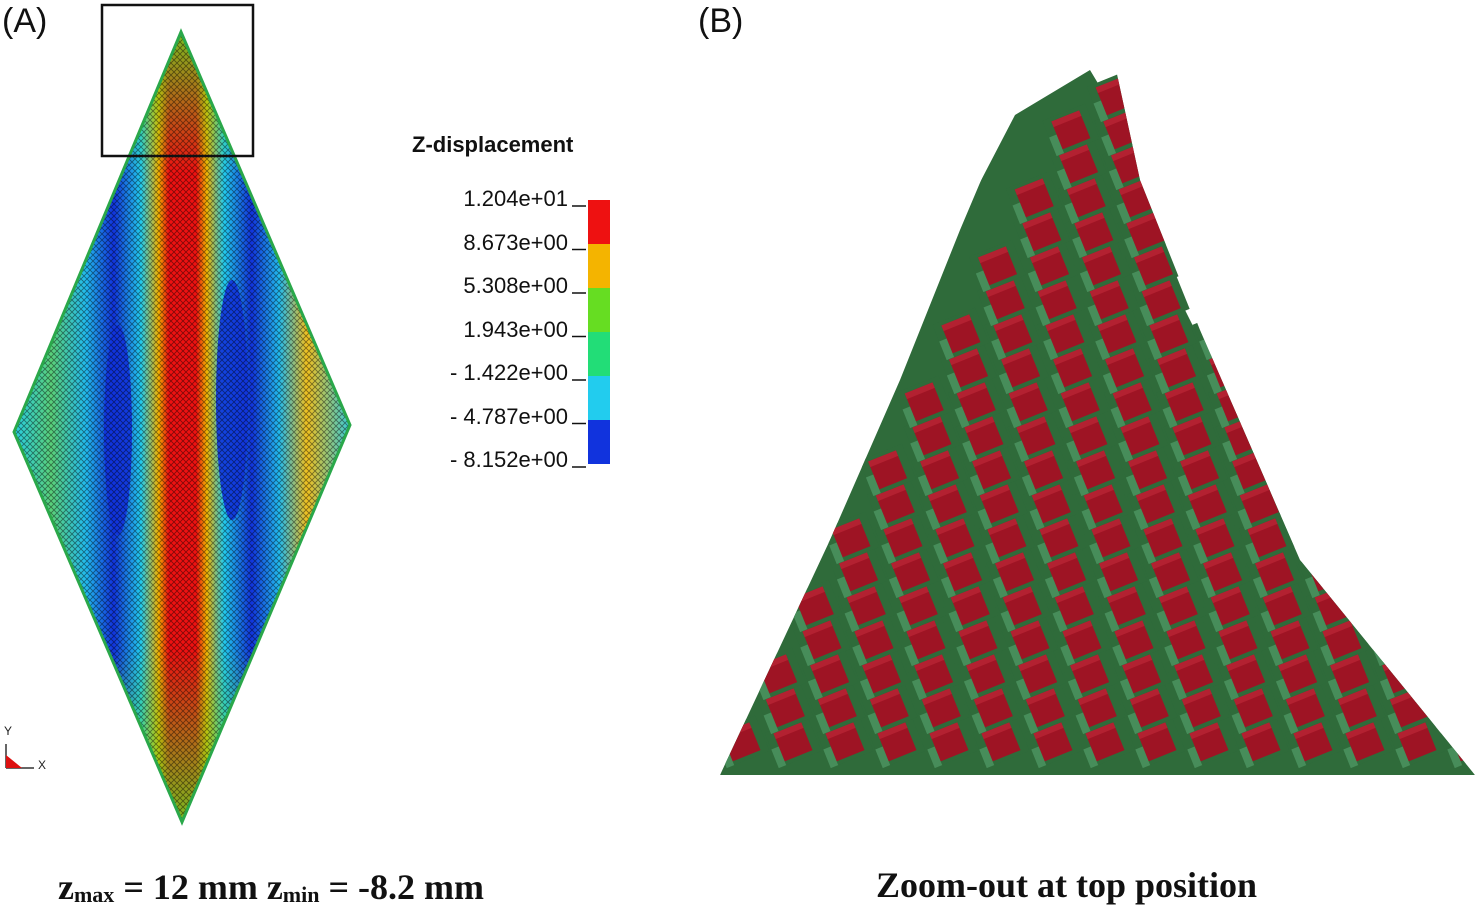 This screenshot has width=1483, height=912. What do you see at coordinates (66, 887) in the screenshot?
I see `zmax-symbol: z` at bounding box center [66, 887].